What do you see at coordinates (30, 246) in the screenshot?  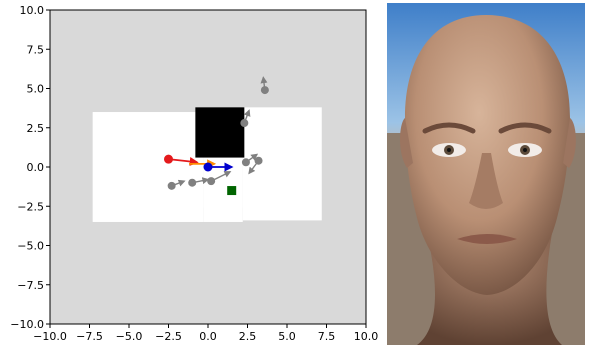 I see `y-tick-label: −5.0` at bounding box center [30, 246].